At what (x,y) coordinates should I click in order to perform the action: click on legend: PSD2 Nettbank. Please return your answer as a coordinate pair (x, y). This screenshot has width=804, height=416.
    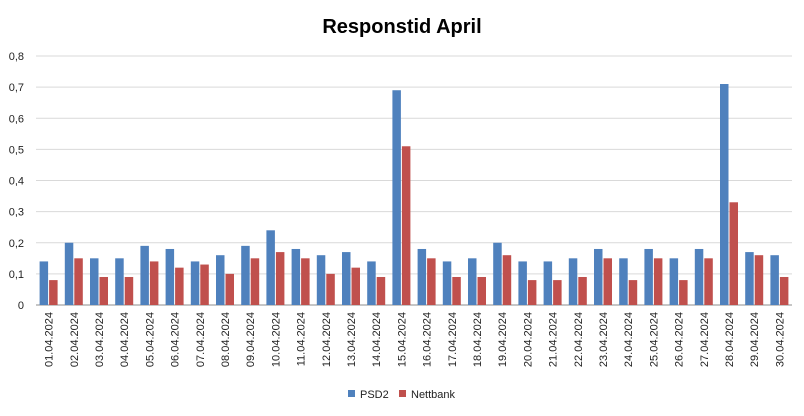
    Looking at the image, I should click on (402, 395).